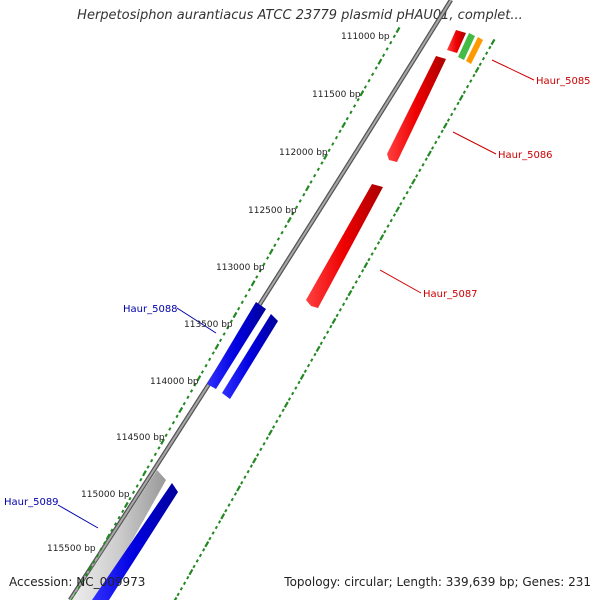 This screenshot has height=600, width=600. I want to click on gene-label-haur-5086: Haur_5086, so click(525, 155).